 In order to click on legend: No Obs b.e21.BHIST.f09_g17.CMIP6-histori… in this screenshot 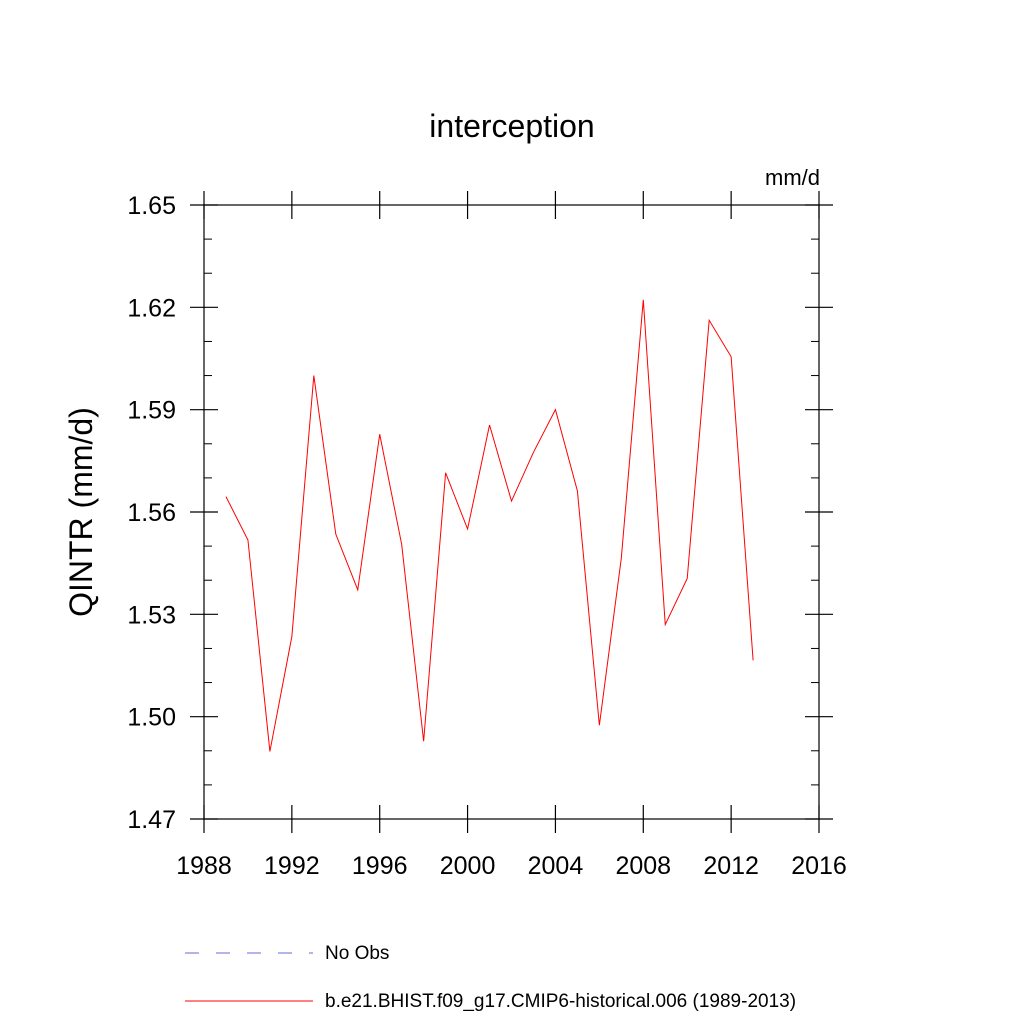, I will do `click(490, 977)`.